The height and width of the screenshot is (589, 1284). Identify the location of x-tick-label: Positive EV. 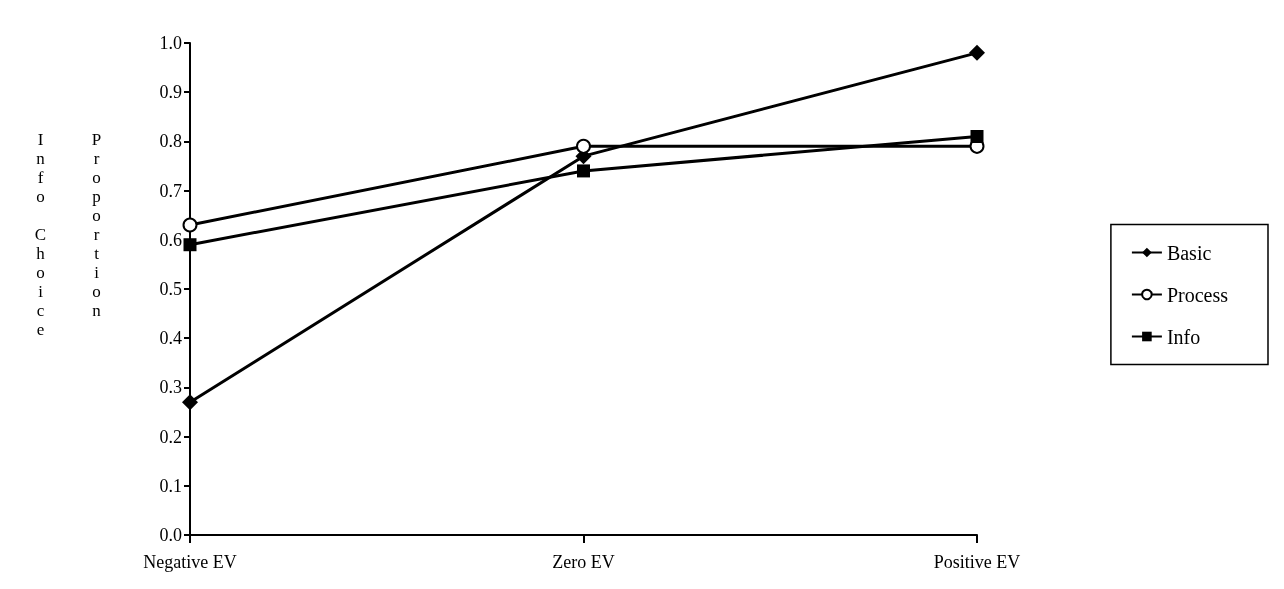
(977, 562).